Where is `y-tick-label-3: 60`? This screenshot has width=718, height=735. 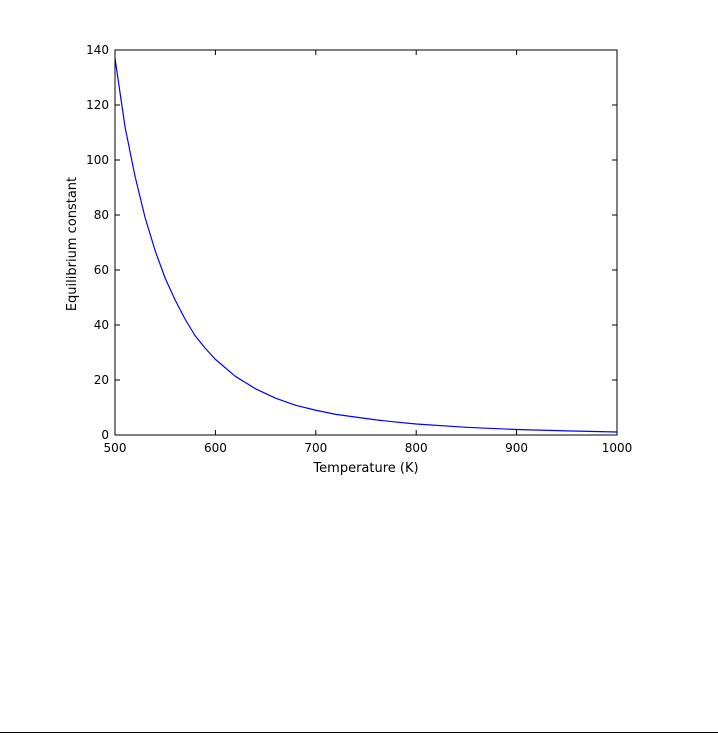
y-tick-label-3: 60 is located at coordinates (101, 270).